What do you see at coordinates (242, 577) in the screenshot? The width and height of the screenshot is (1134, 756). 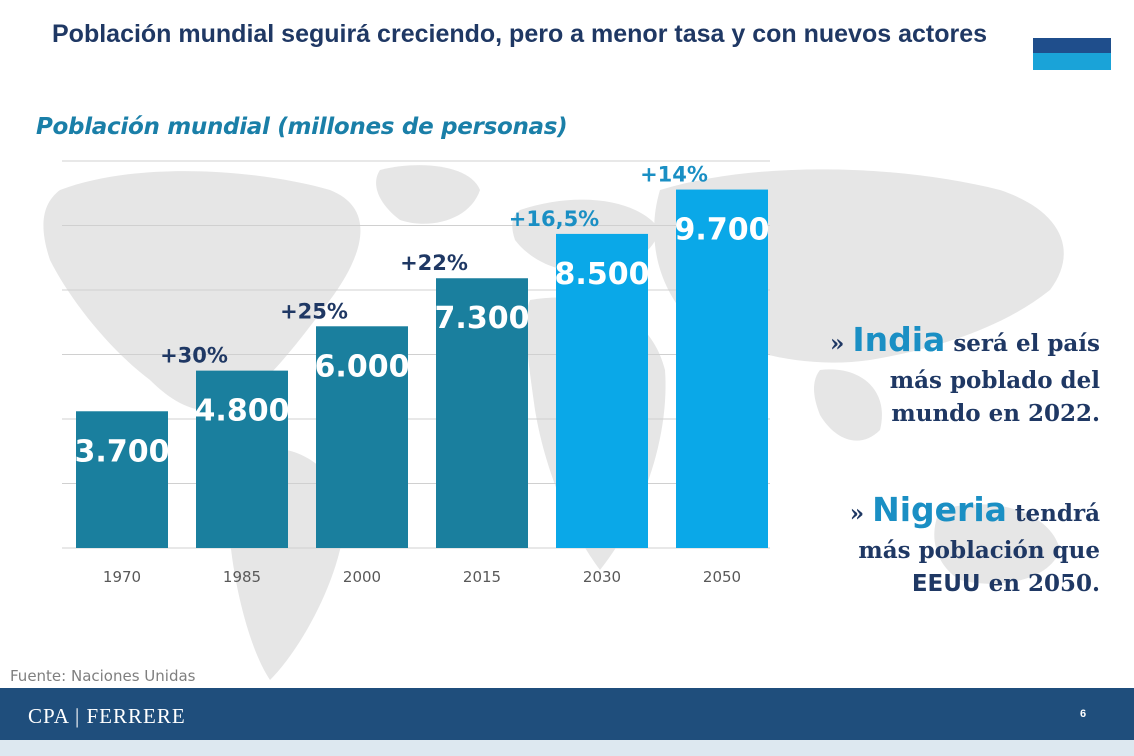 I see `category-label-1985: 1985` at bounding box center [242, 577].